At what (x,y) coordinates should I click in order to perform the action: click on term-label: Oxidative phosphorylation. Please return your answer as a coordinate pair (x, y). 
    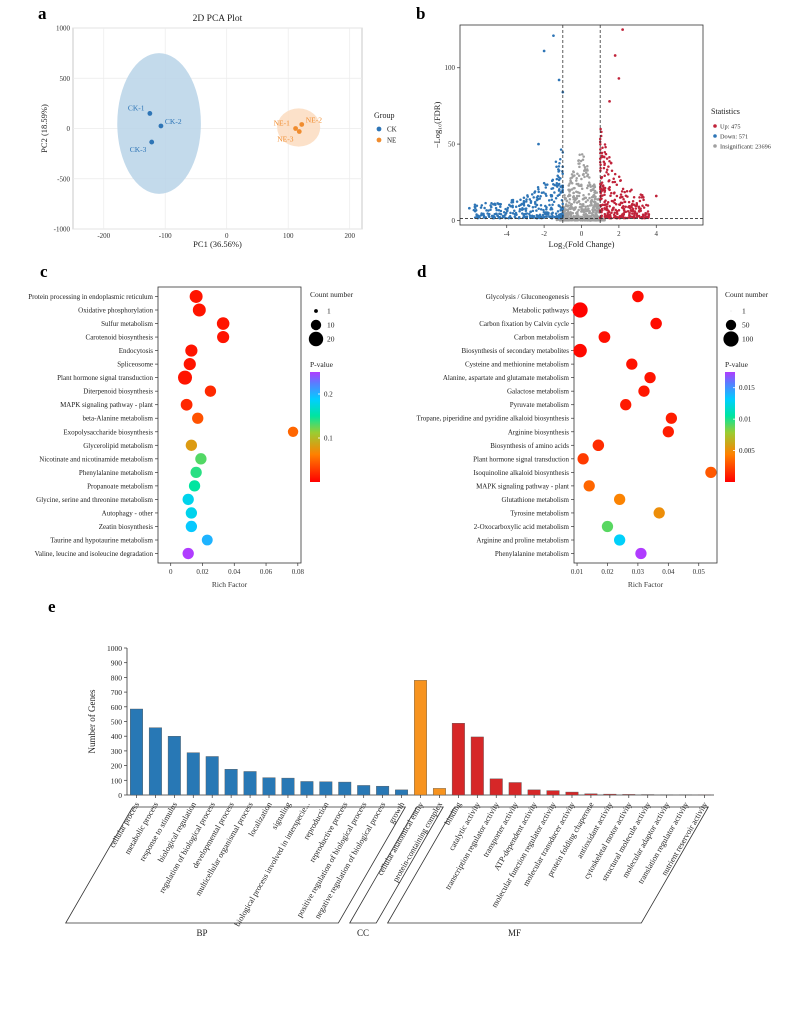
    Looking at the image, I should click on (115, 311).